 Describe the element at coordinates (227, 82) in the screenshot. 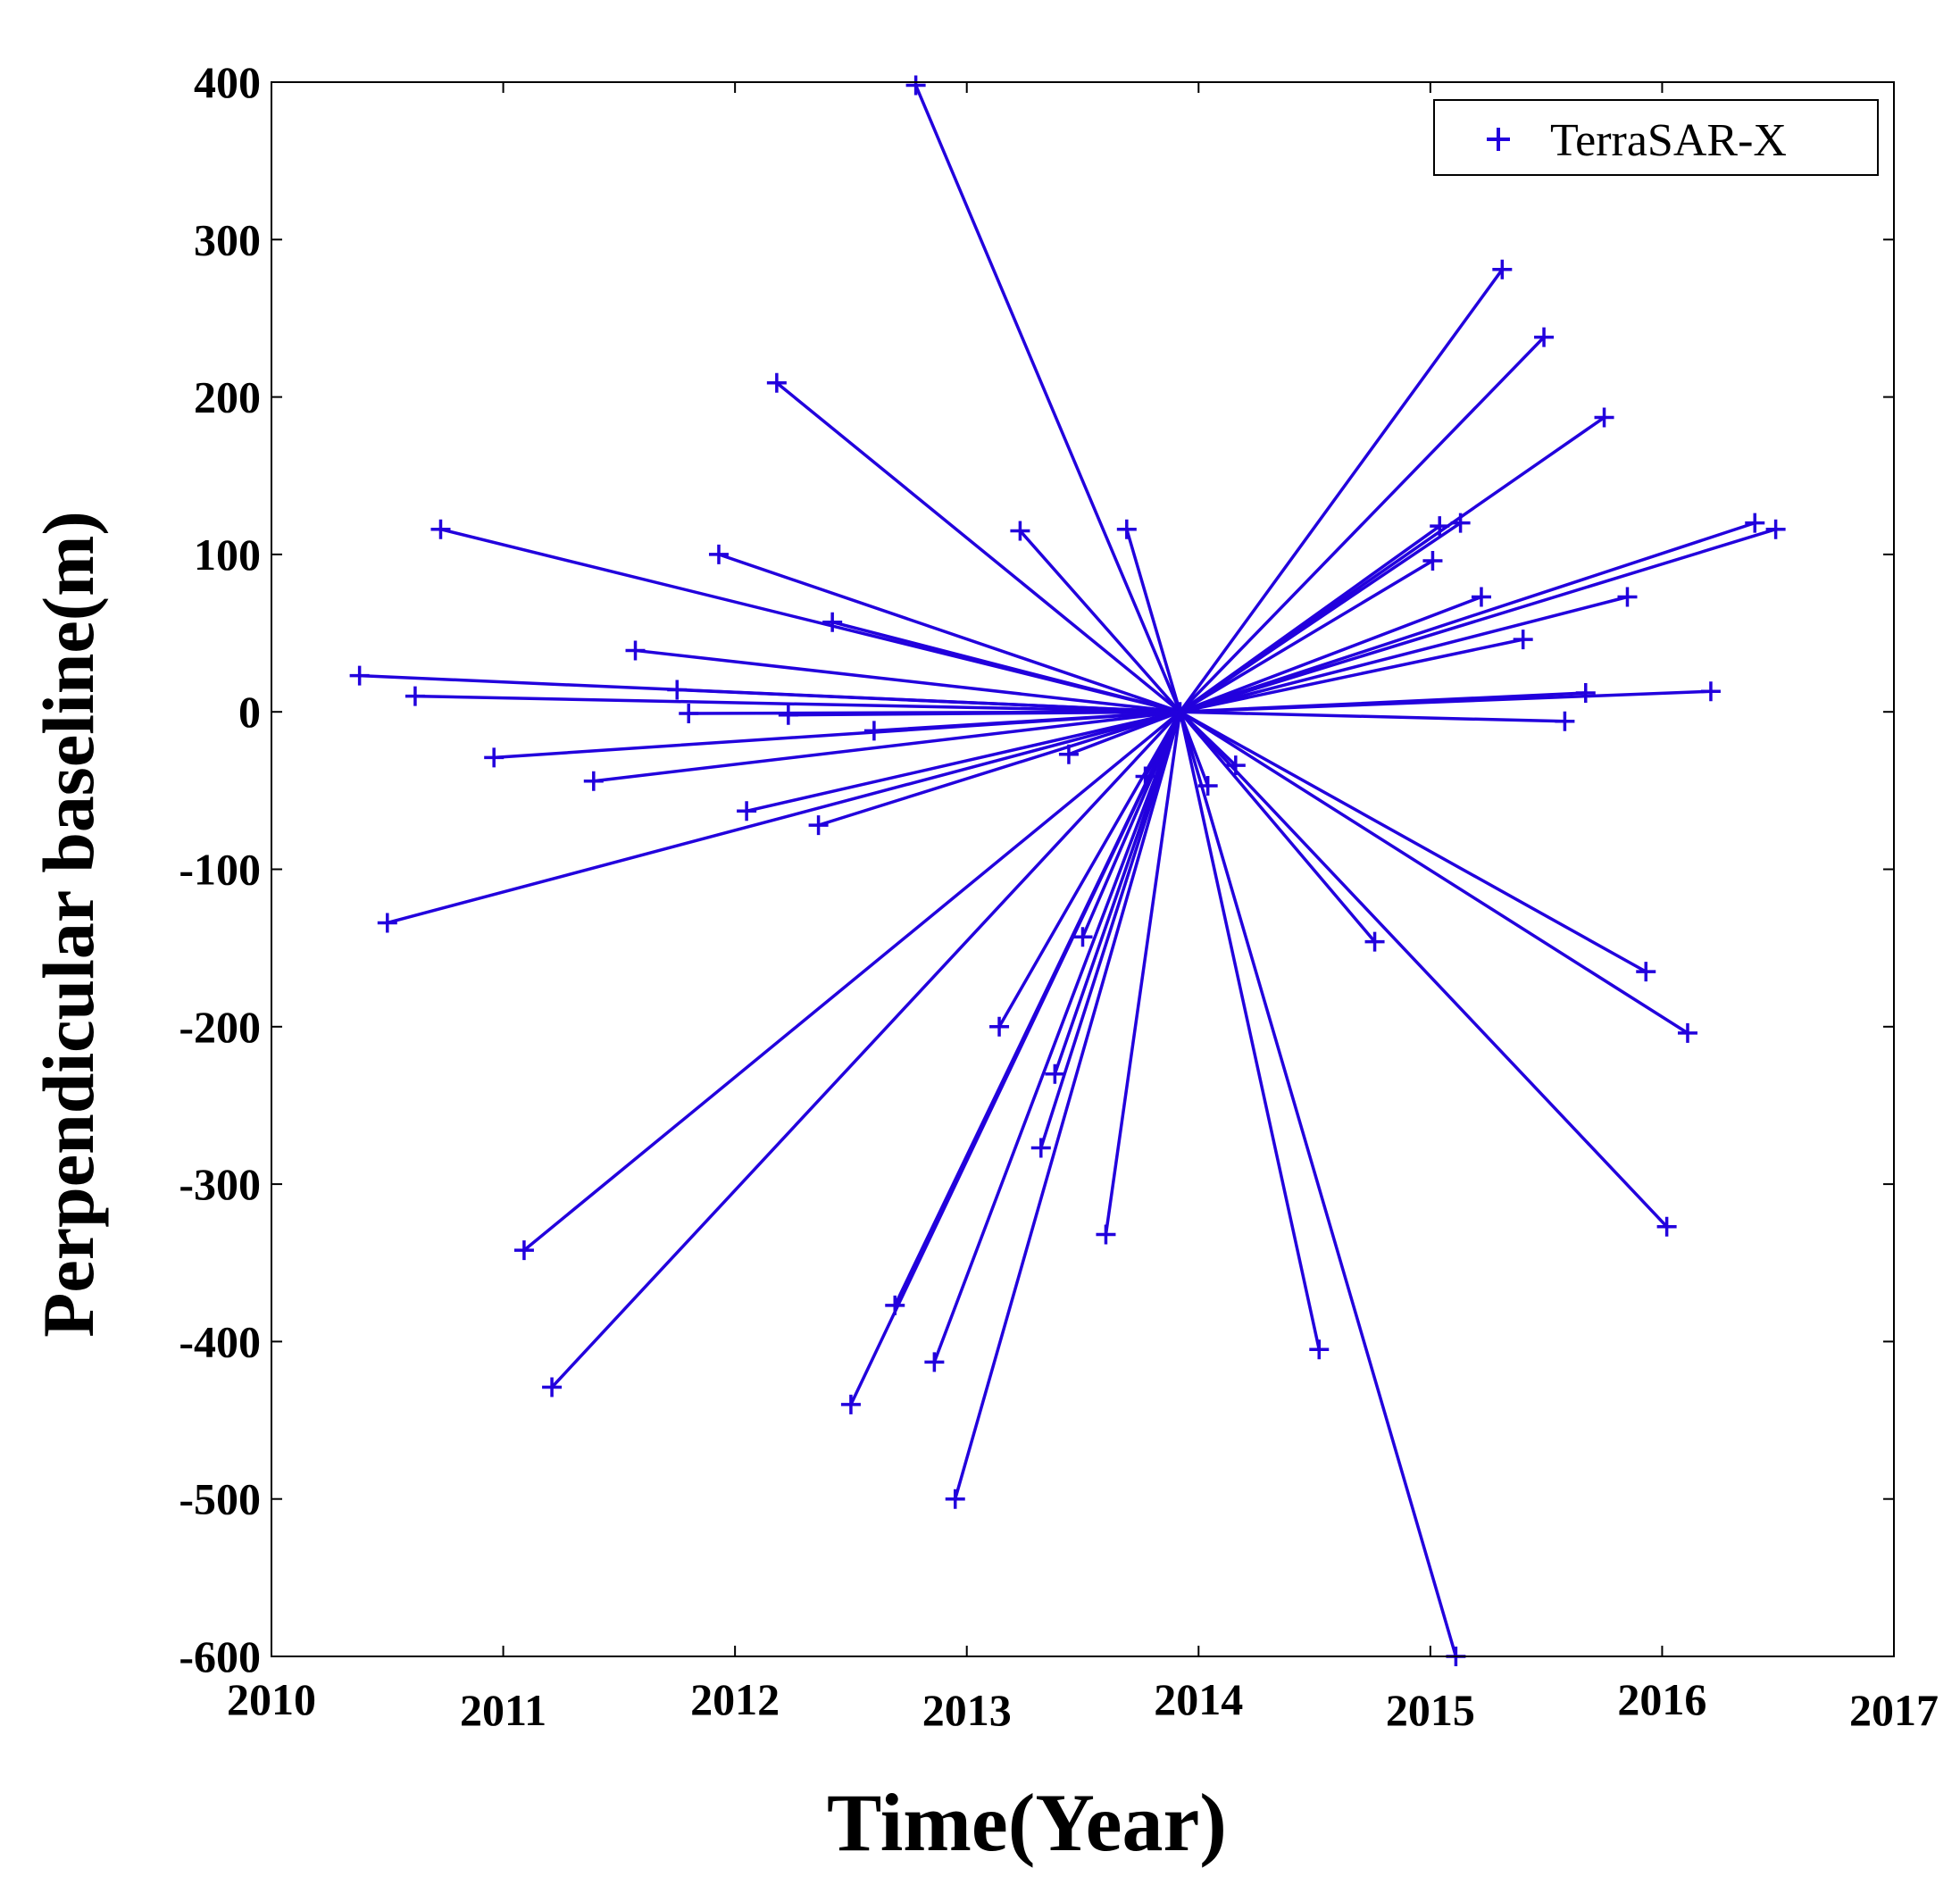

I see `y-tick-label-400: 400` at that location.